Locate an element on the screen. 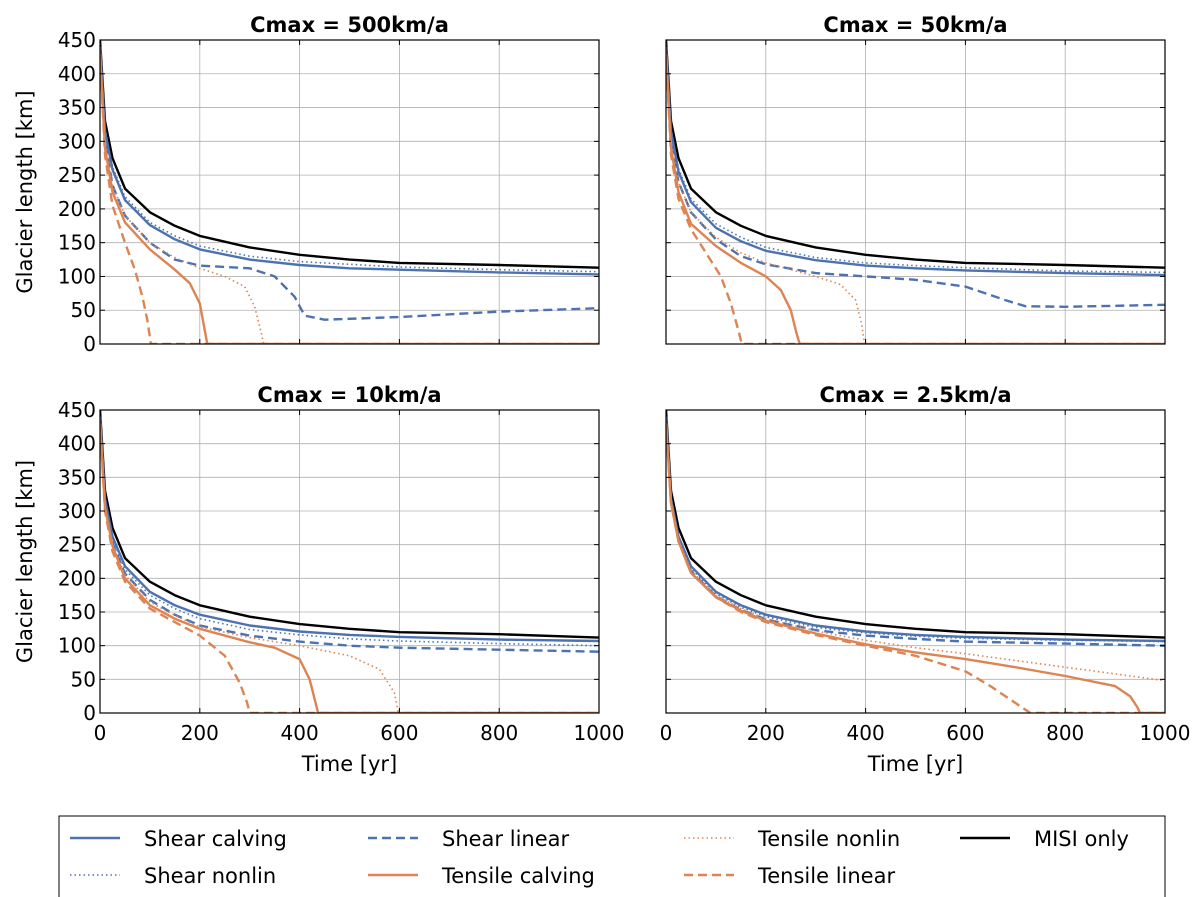 Image resolution: width=1201 pixels, height=897 pixels. legend-label: Tensile linear is located at coordinates (826, 876).